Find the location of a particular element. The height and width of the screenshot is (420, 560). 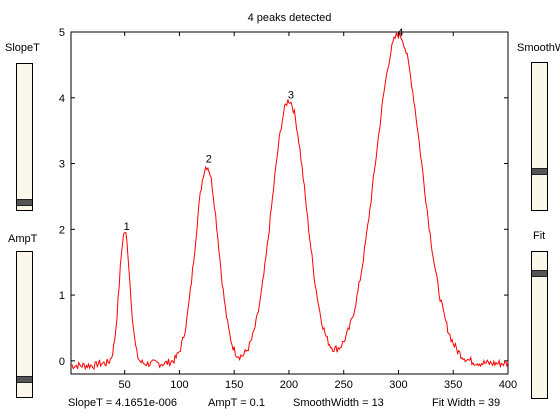

ampt-slider-thumb is located at coordinates (24, 379).